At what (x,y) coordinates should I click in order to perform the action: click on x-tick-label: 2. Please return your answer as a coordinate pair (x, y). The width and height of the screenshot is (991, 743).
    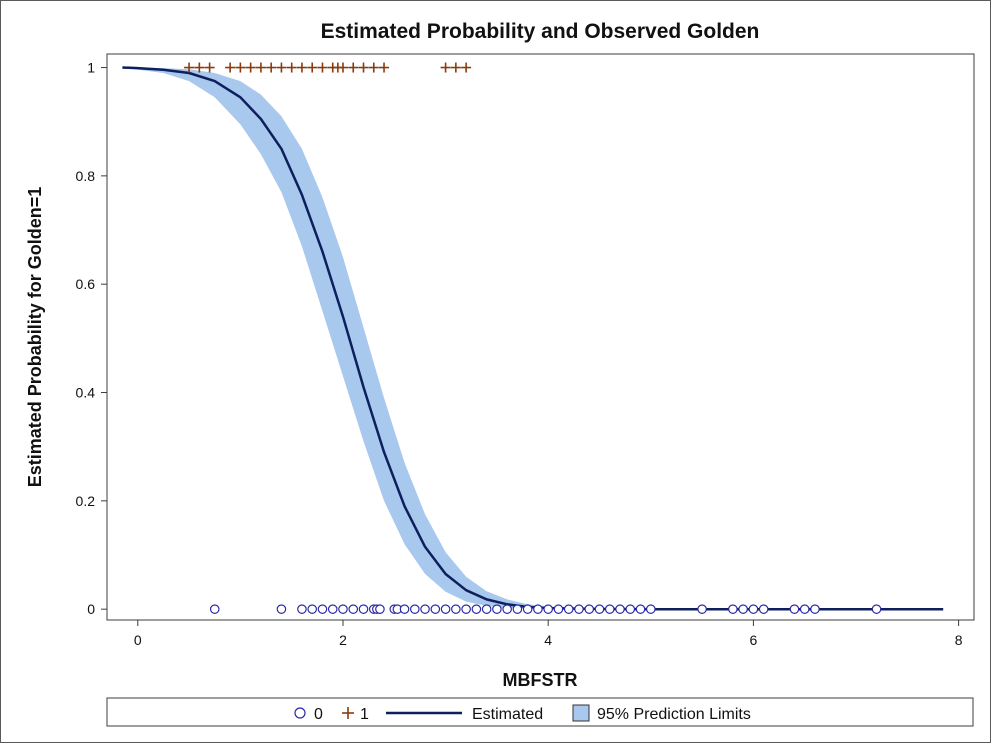
    Looking at the image, I should click on (343, 640).